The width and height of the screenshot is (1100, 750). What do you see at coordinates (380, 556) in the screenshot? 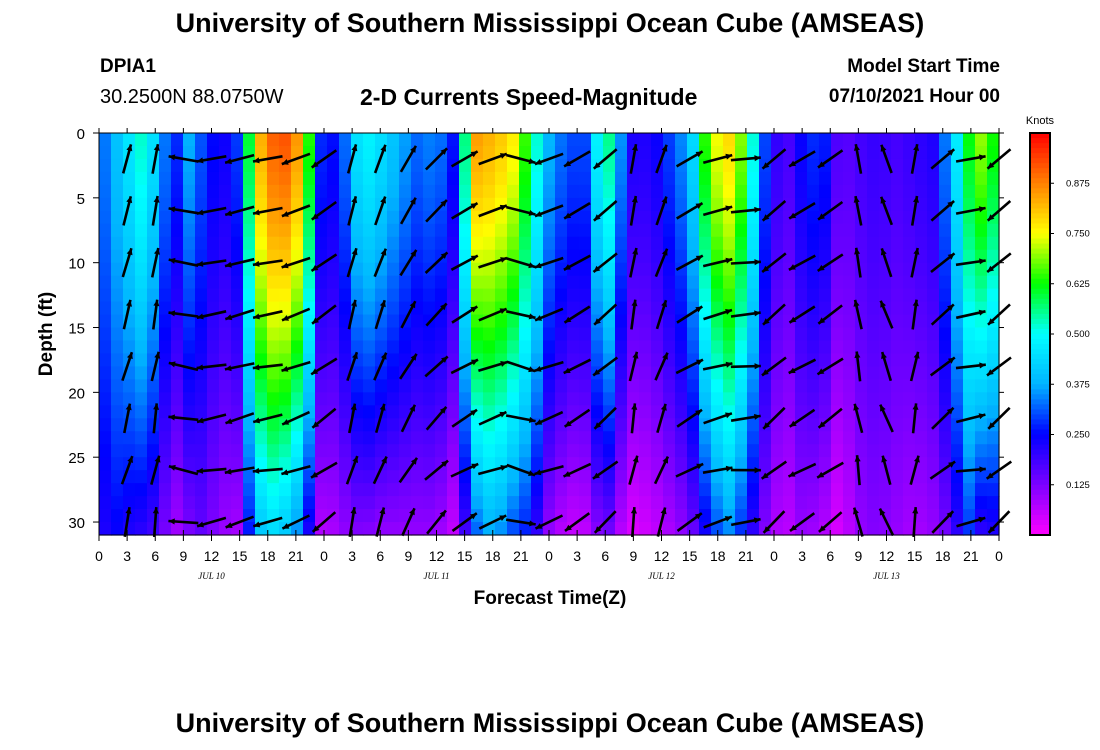
I see `x-tick-label: 6` at bounding box center [380, 556].